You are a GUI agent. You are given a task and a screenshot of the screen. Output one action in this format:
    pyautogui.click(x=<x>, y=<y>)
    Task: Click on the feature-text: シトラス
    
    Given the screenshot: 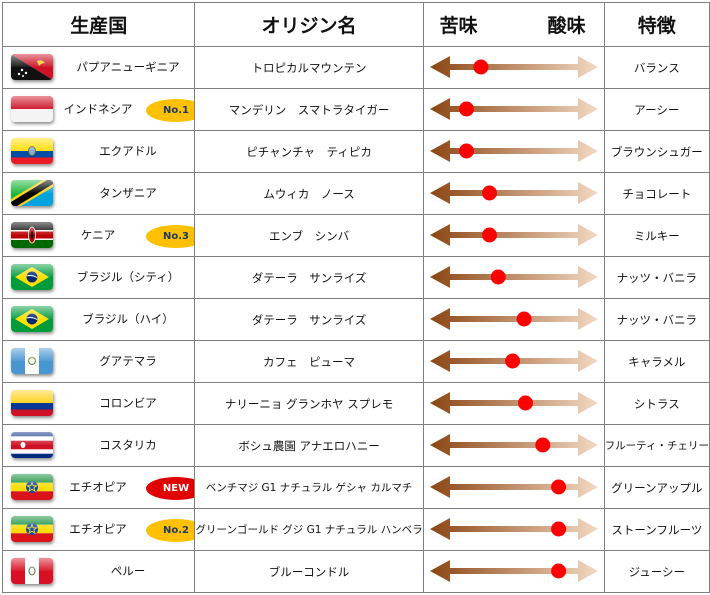 What is the action you would take?
    pyautogui.click(x=656, y=403)
    